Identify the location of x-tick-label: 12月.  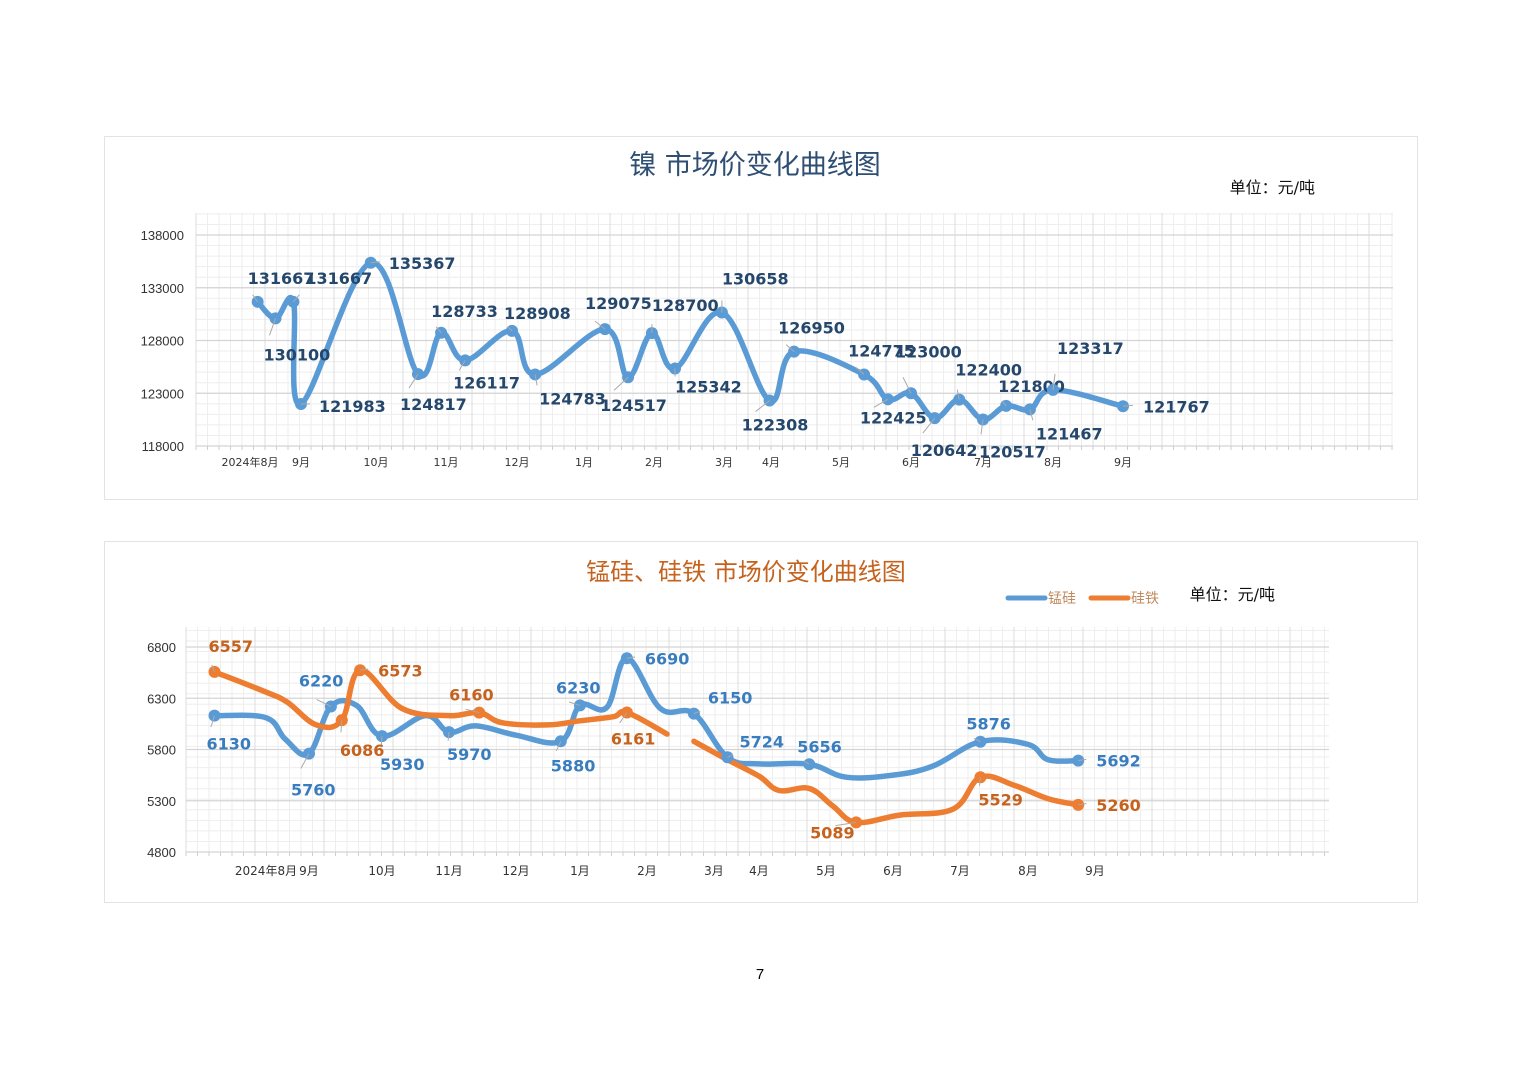
(515, 871).